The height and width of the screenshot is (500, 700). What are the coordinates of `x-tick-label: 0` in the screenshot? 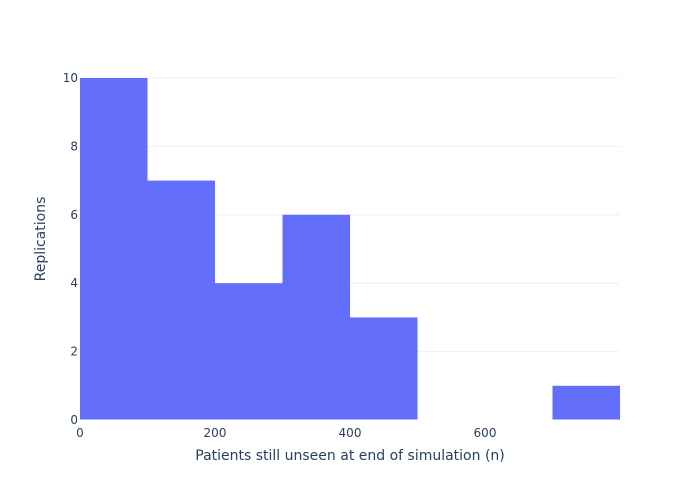 It's located at (80, 433).